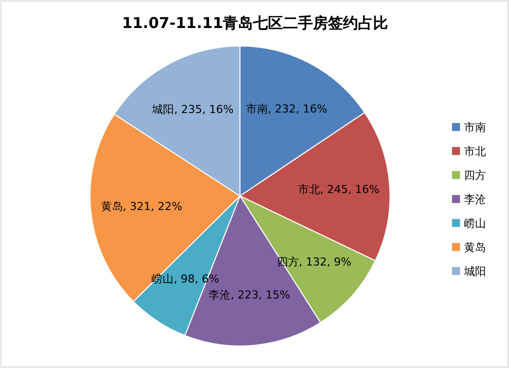 This screenshot has height=368, width=509. I want to click on data-label: 城阳, 235, 16%, so click(192, 109).